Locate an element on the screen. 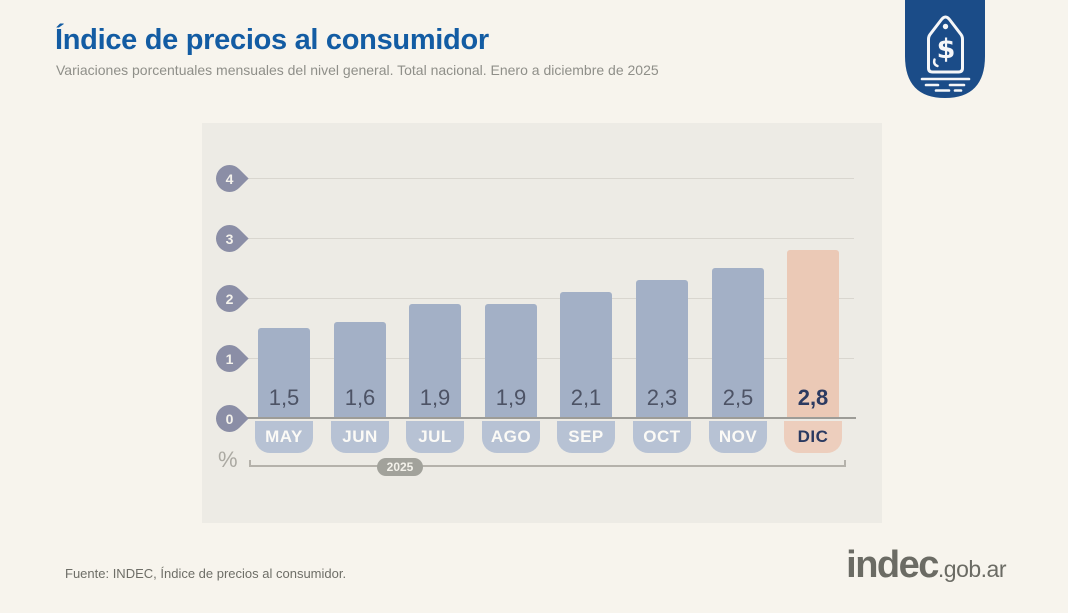 This screenshot has width=1068, height=613. y-tick-label: 3 is located at coordinates (229, 238).